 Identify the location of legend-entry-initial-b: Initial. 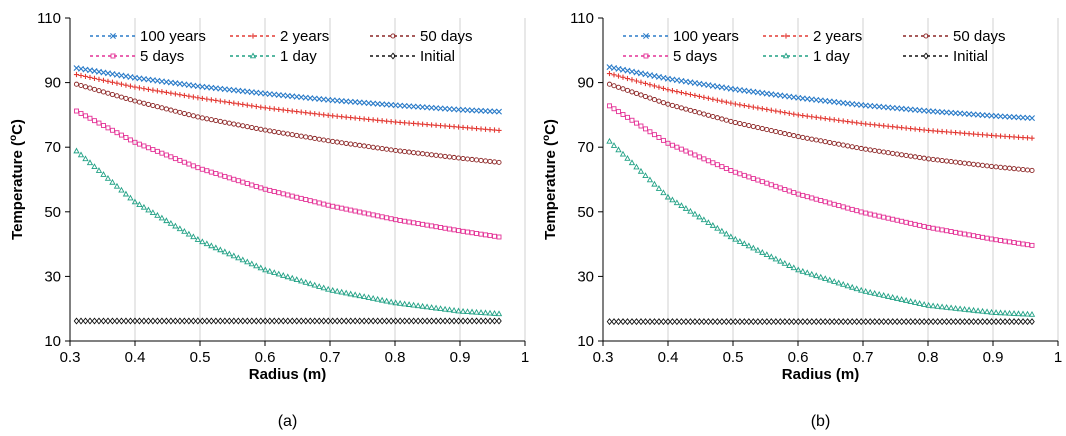
(945, 56).